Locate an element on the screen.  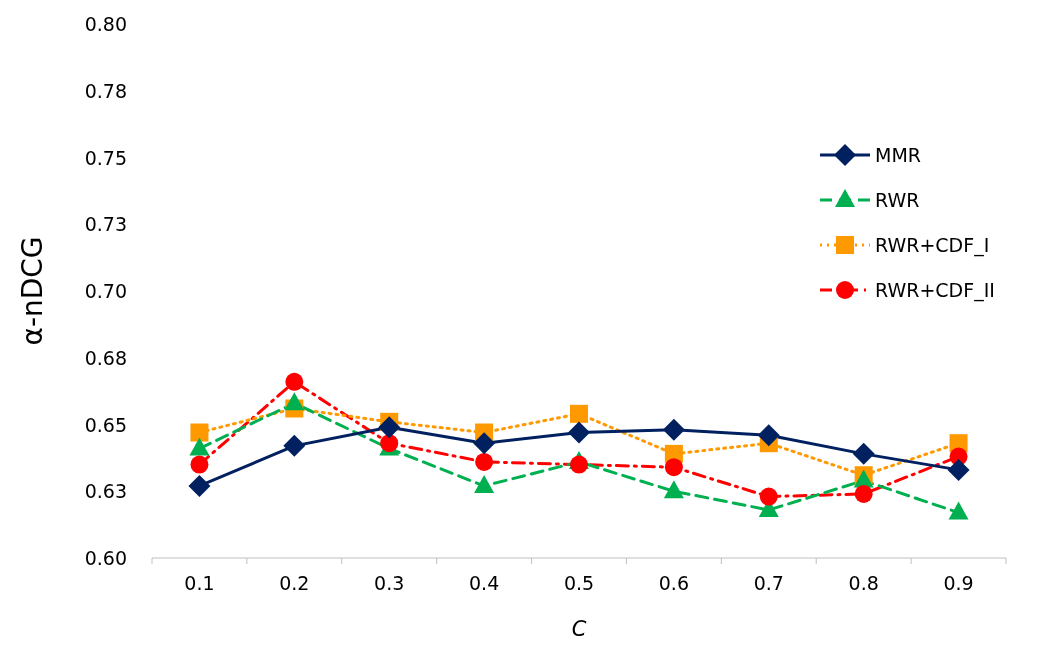
y-tick-label: 0.75 is located at coordinates (105, 157).